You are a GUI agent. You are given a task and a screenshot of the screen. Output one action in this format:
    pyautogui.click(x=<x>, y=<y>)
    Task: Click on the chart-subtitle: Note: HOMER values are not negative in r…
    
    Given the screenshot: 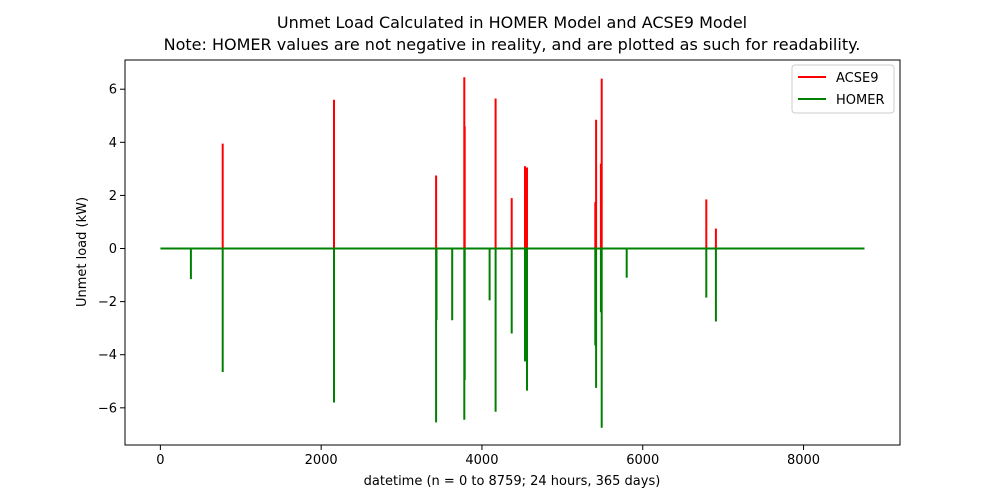 What is the action you would take?
    pyautogui.click(x=512, y=44)
    